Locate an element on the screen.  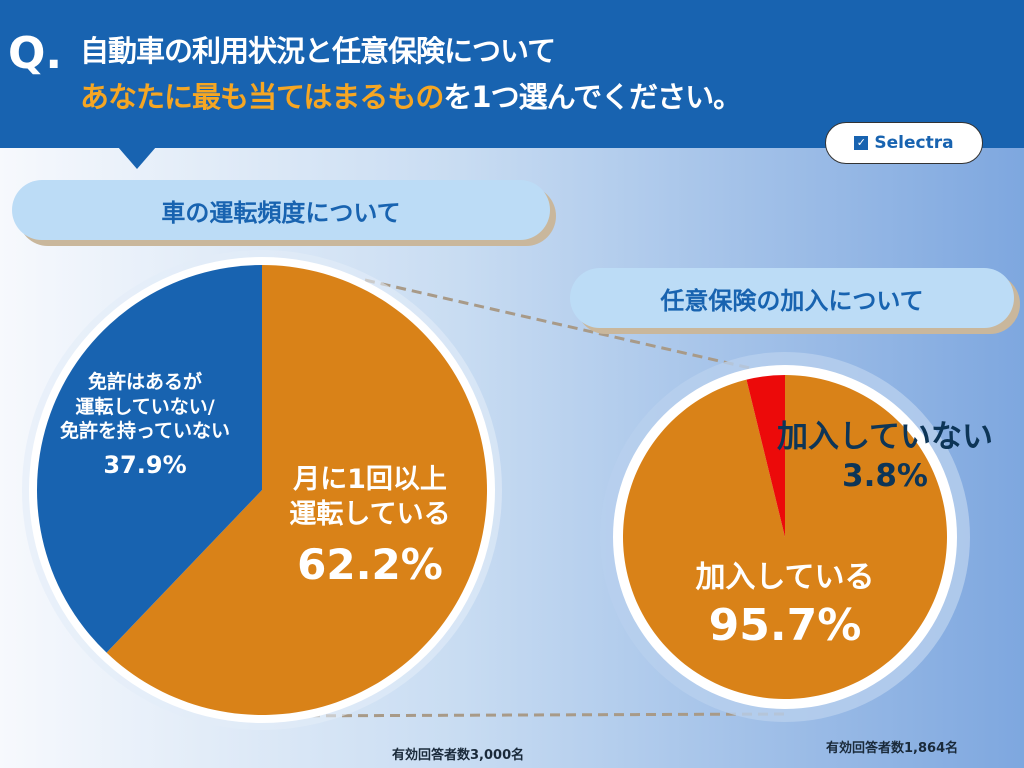
question-mark-label: Q. is located at coordinates (35, 53).